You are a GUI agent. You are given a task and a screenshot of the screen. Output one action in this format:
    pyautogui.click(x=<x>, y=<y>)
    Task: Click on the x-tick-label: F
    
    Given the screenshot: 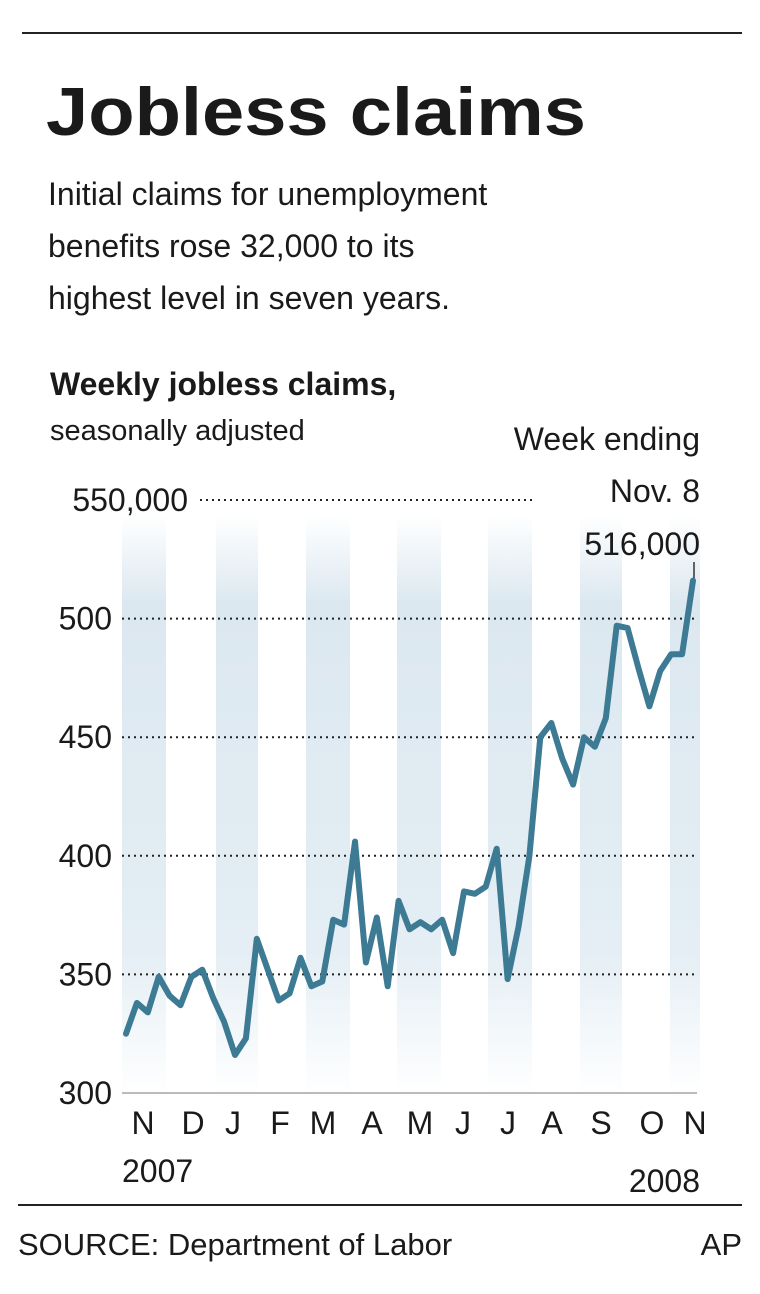 What is the action you would take?
    pyautogui.click(x=280, y=1123)
    